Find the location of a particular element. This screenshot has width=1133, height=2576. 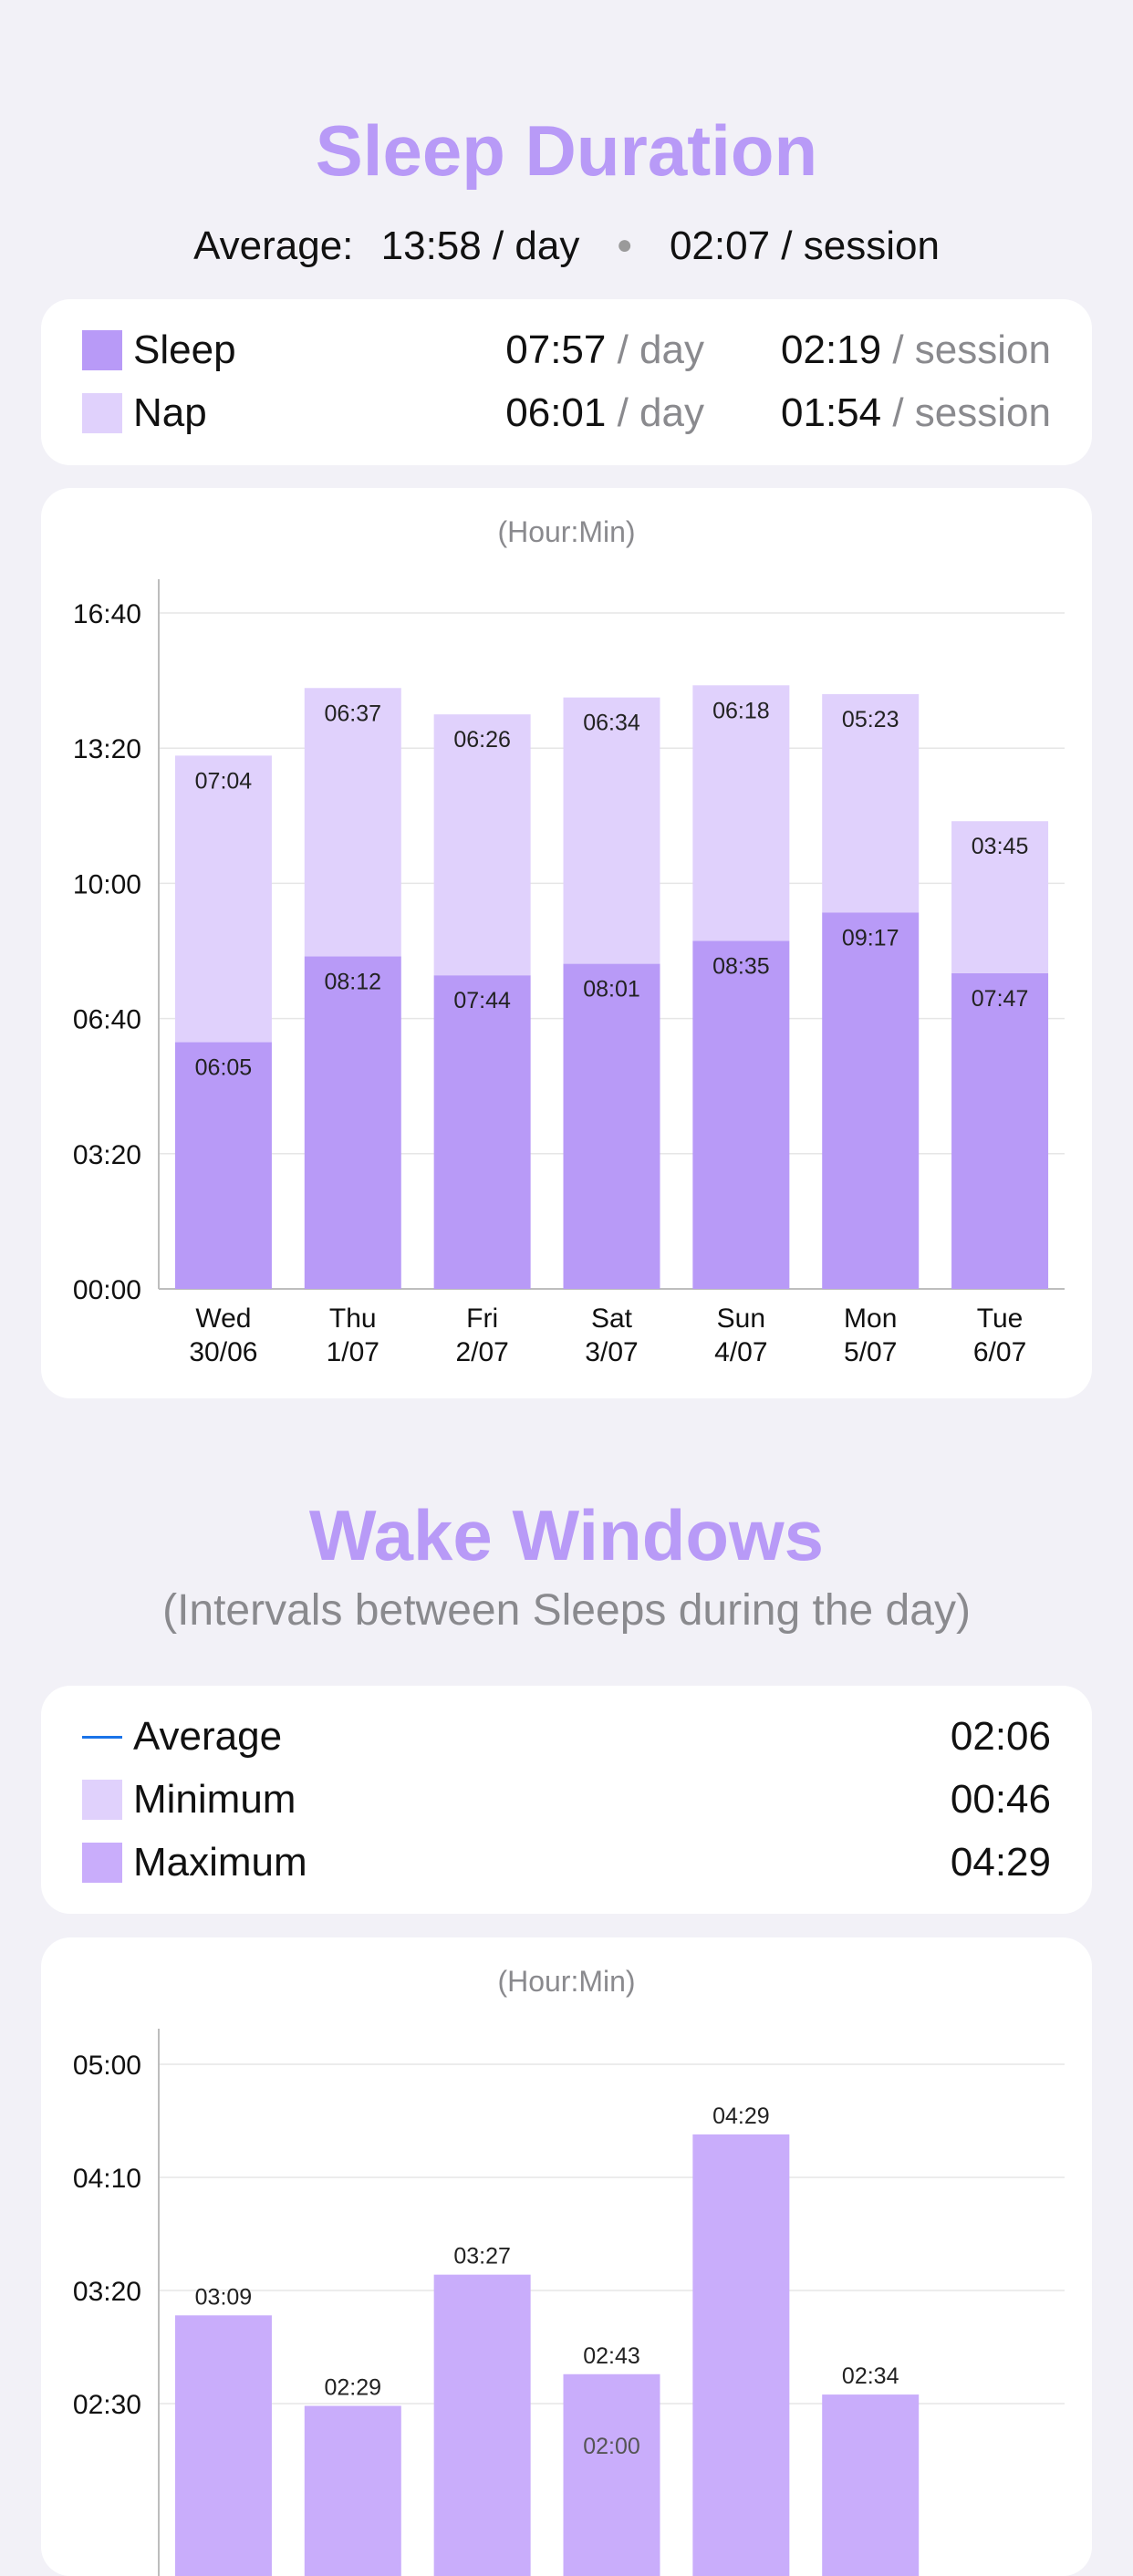

minimum-swatch is located at coordinates (102, 1800).